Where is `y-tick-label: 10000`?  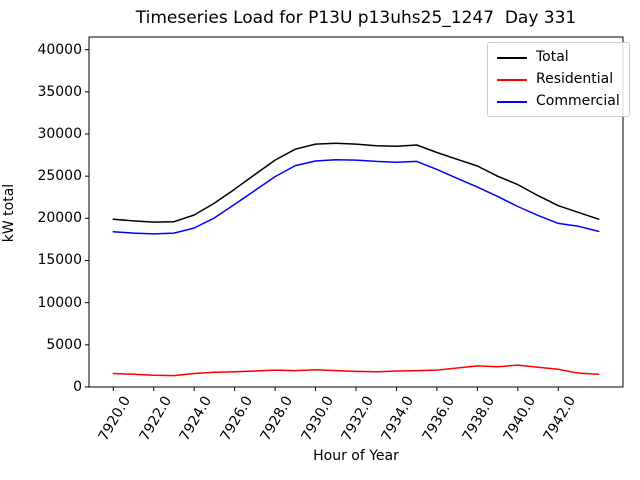 y-tick-label: 10000 is located at coordinates (59, 302).